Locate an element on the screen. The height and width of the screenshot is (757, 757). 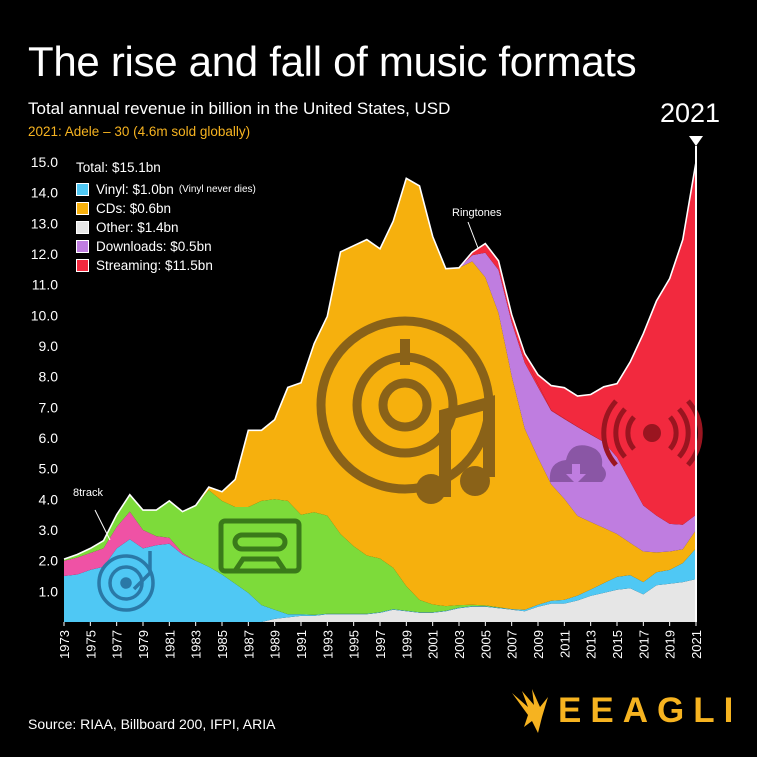
y-tick-label: 13.0 is located at coordinates (44, 223).